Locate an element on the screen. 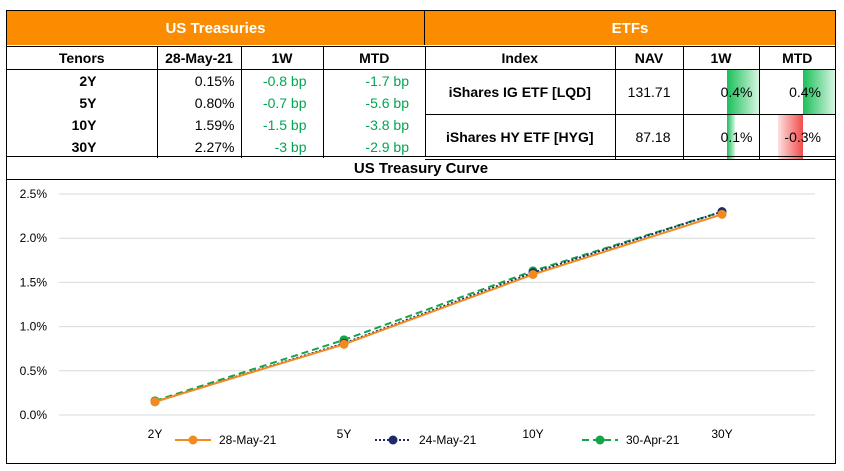 The width and height of the screenshot is (844, 471). yield-cell: 2.27% is located at coordinates (198, 147).